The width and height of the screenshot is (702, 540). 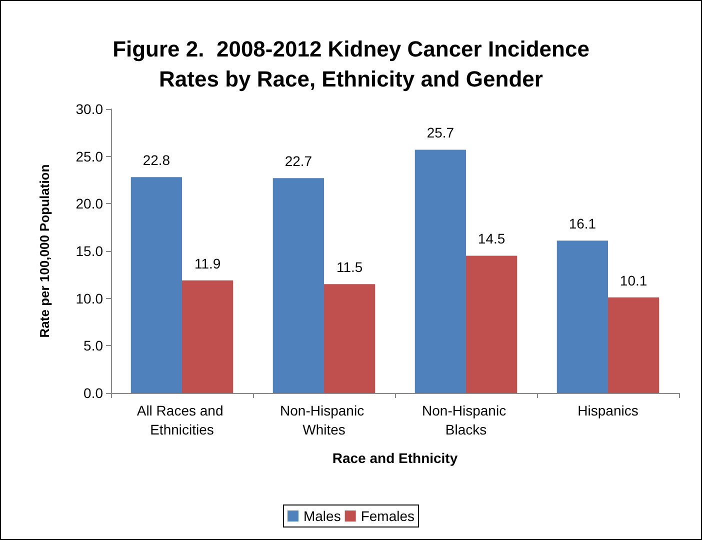 I want to click on legend-label: Females, so click(x=387, y=516).